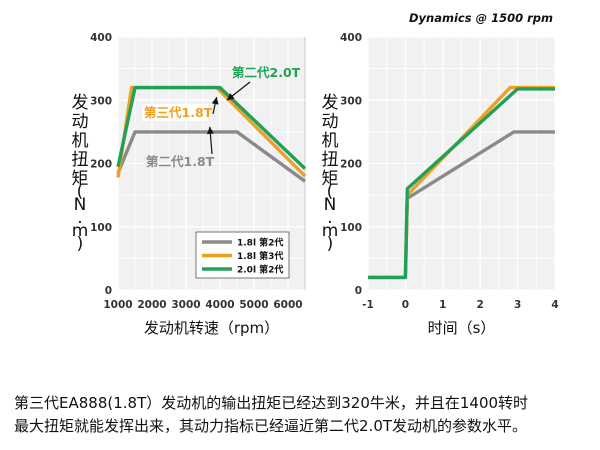  What do you see at coordinates (271, 426) in the screenshot?
I see `caption-line-2: 最大扭矩就能发挥出来，其动力指标已经逼近第二代2.0T发动机的参数水平。` at bounding box center [271, 426].